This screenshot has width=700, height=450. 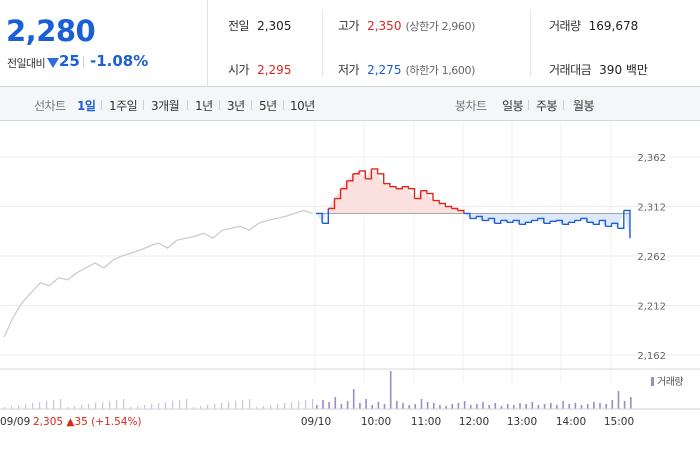 What do you see at coordinates (119, 61) in the screenshot?
I see `change-rate: -1.08%` at bounding box center [119, 61].